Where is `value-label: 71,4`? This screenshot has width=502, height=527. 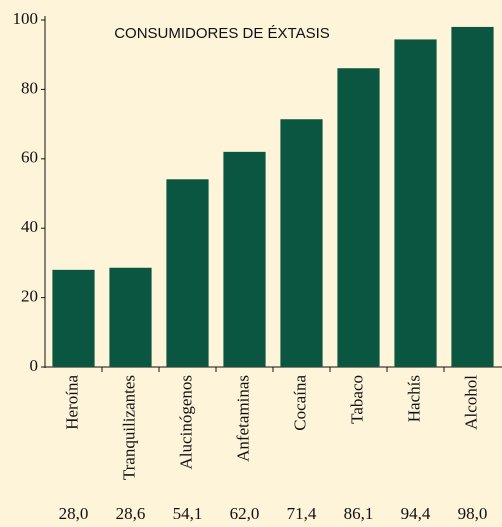
value-label: 71,4 is located at coordinates (302, 513).